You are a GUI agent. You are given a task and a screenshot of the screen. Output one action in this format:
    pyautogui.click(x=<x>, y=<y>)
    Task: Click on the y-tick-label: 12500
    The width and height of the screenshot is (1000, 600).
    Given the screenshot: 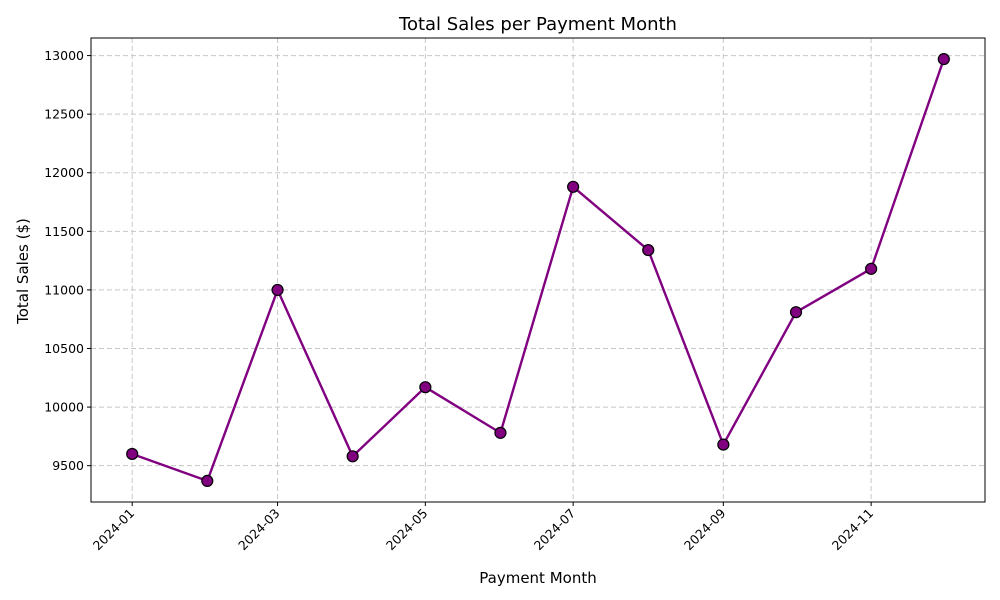 What is the action you would take?
    pyautogui.click(x=64, y=114)
    